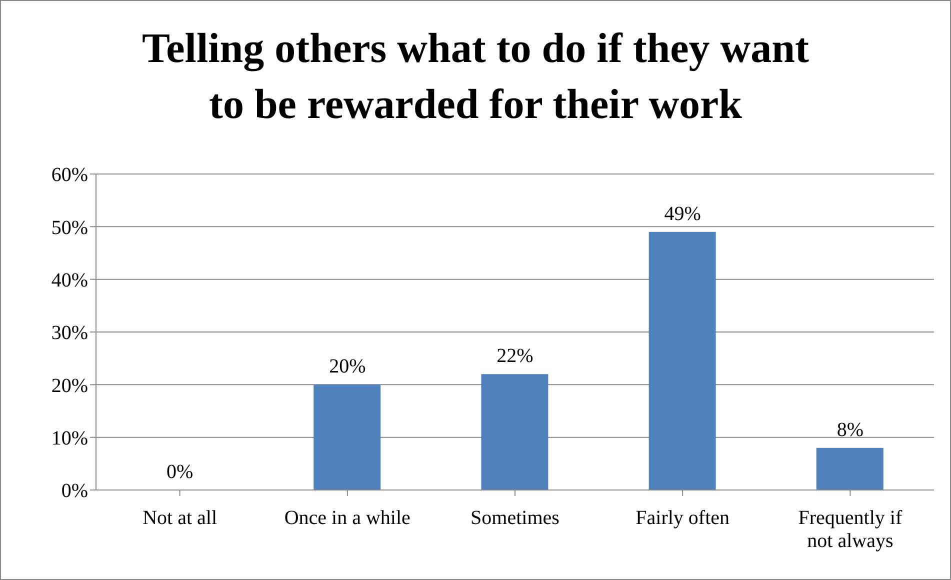  Describe the element at coordinates (180, 518) in the screenshot. I see `x-tick-label: Not at all` at that location.